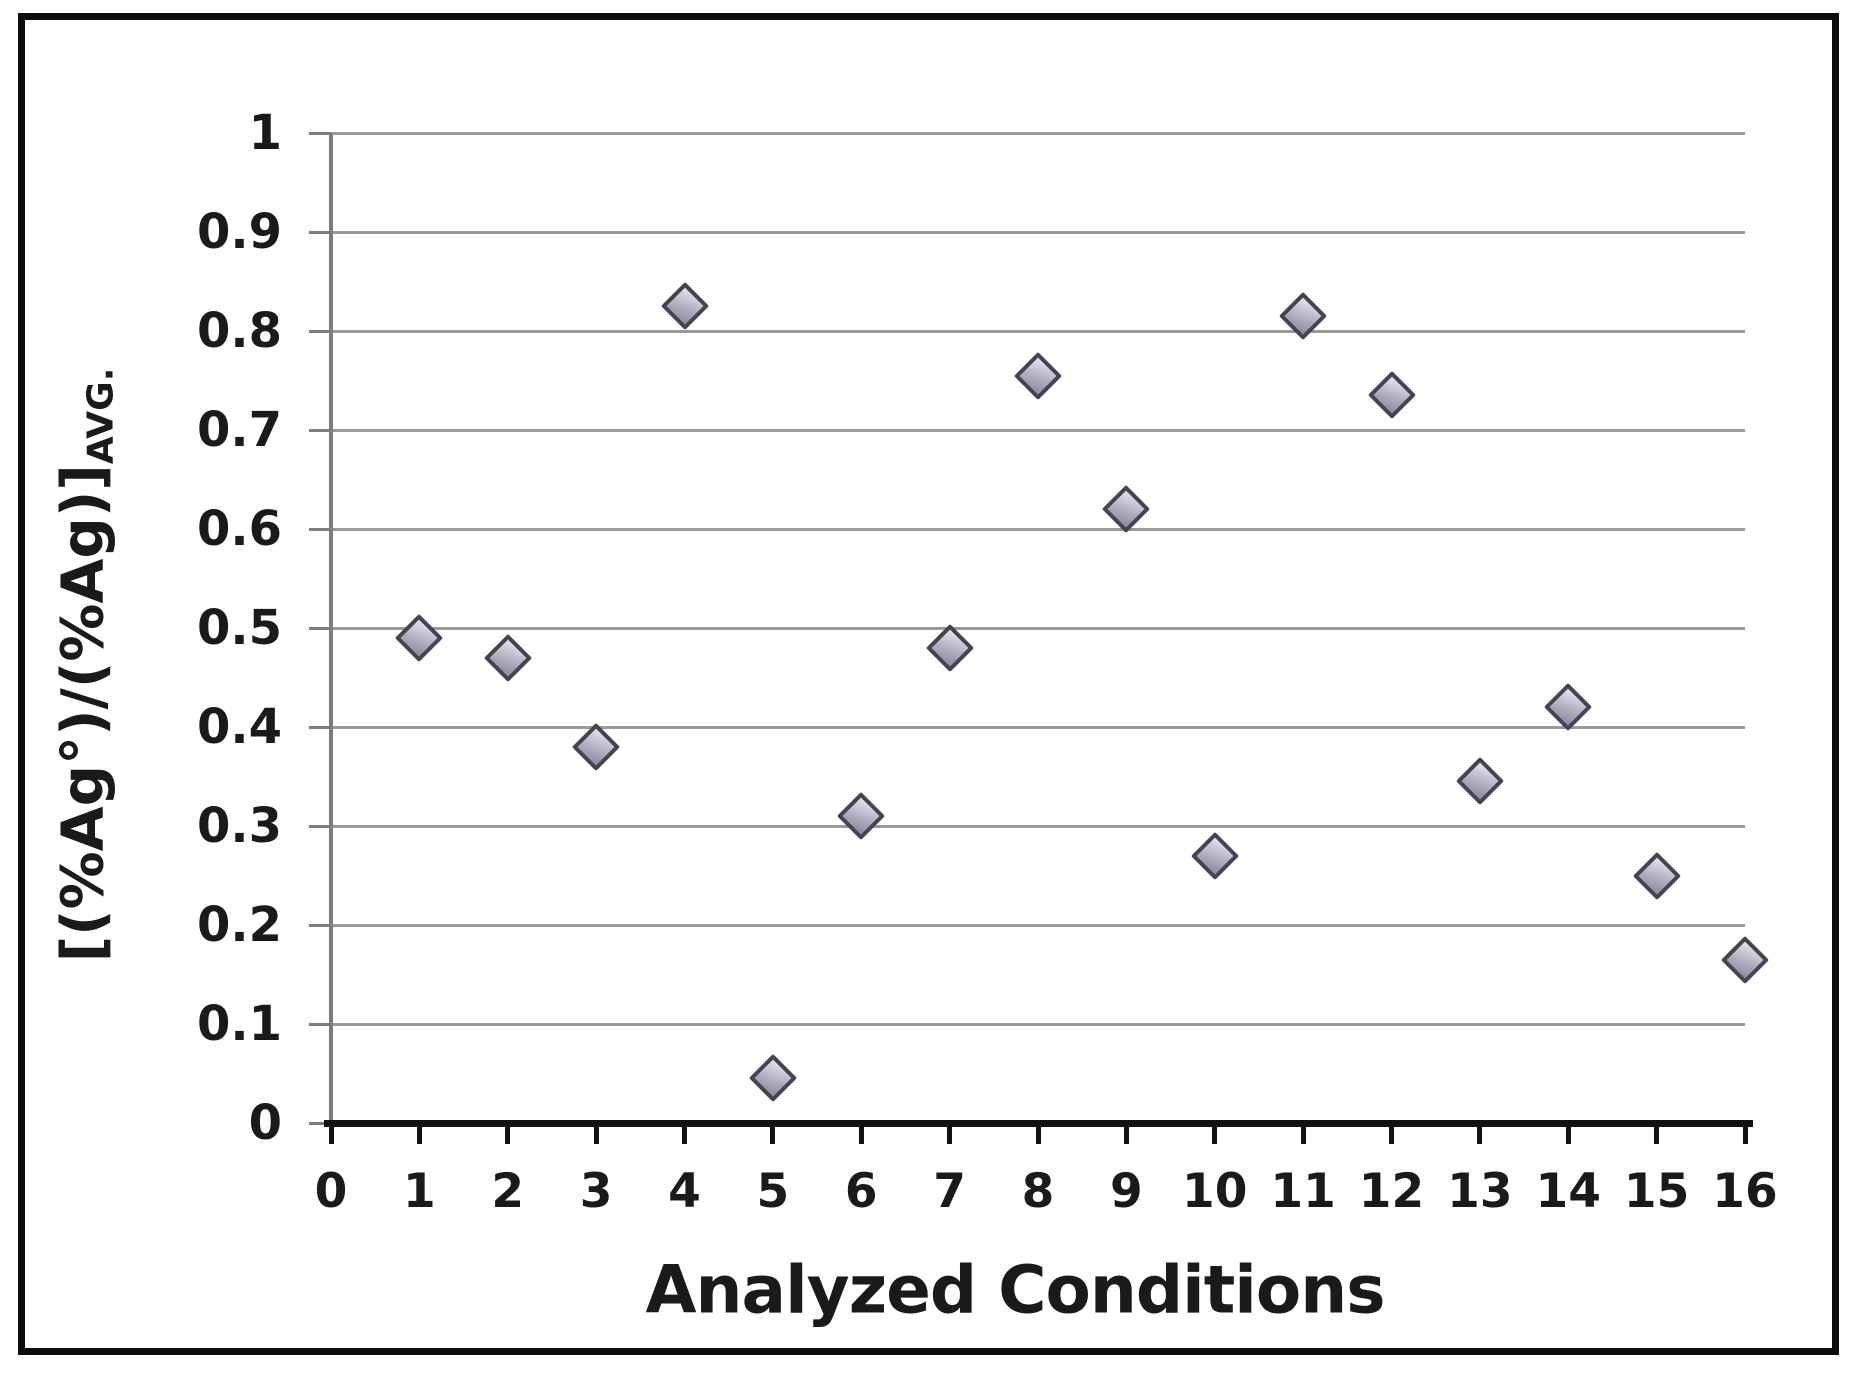 The image size is (1860, 1375). I want to click on y-tick-label: 1, so click(265, 133).